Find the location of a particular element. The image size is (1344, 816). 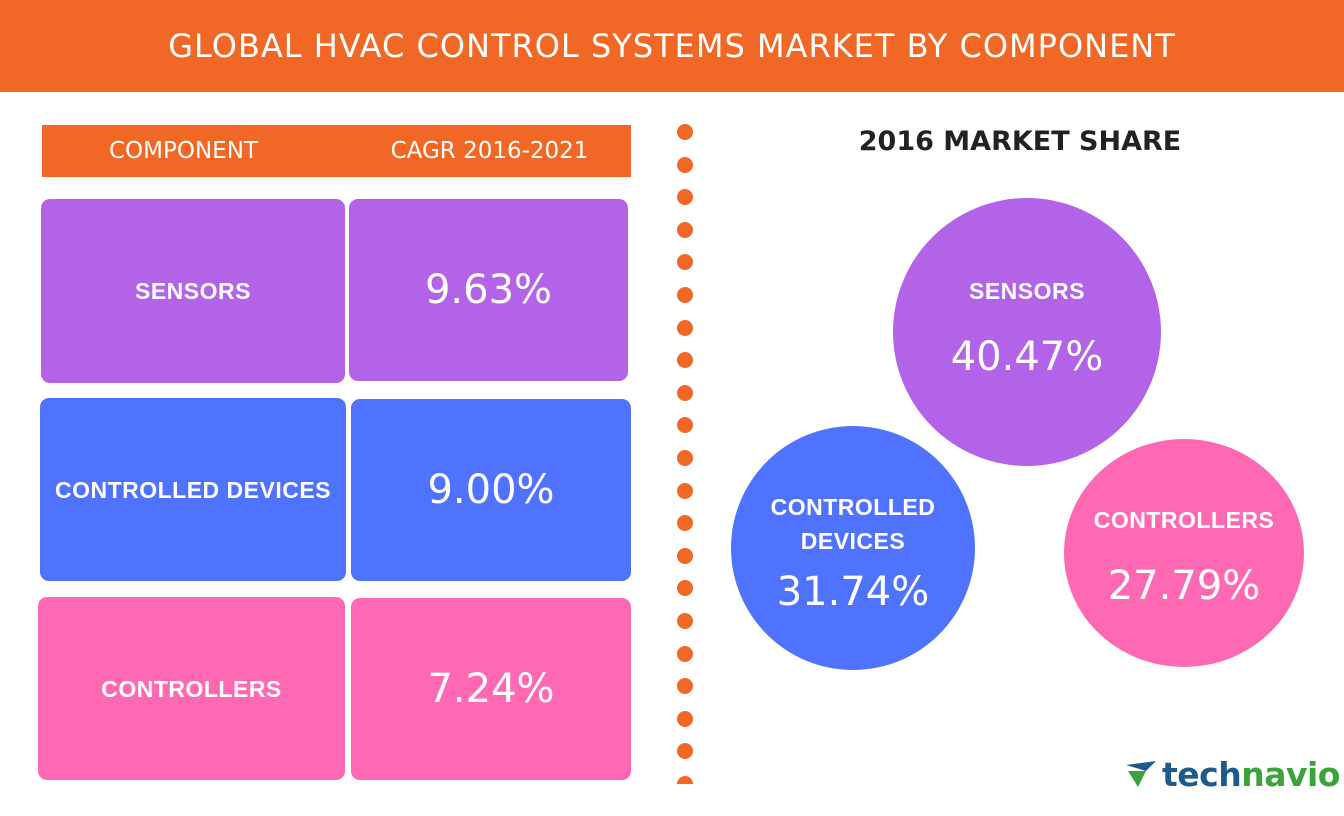

bubble-value: 27.79% is located at coordinates (1184, 586).